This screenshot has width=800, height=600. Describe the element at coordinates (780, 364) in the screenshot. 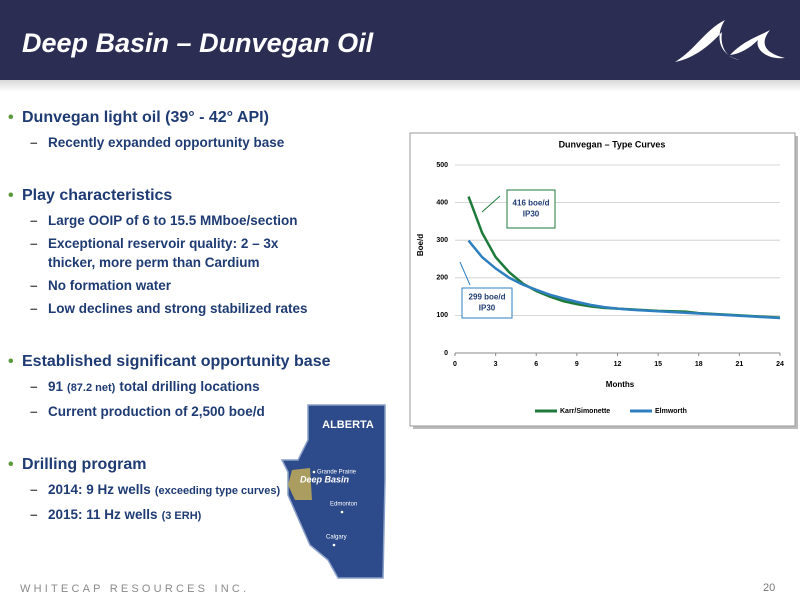

I see `x-tick-label: 24` at that location.